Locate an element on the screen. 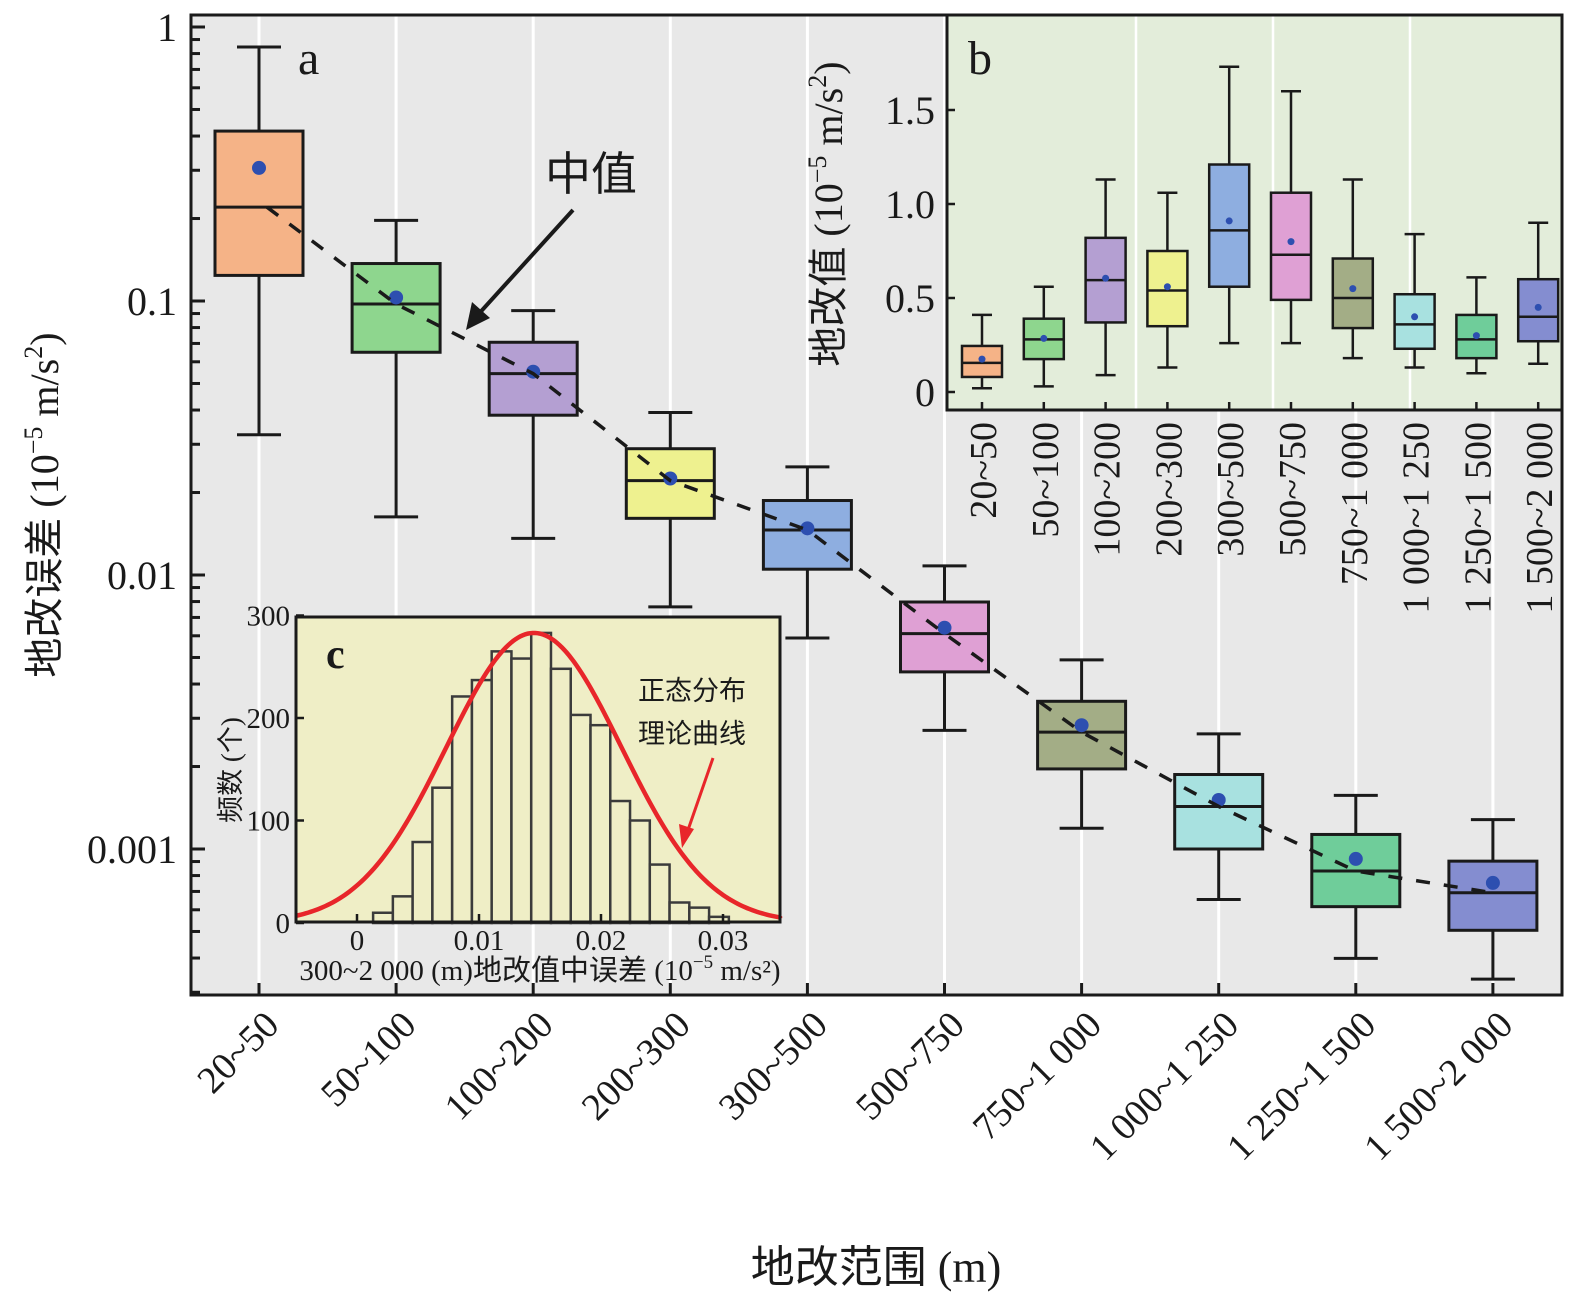 The height and width of the screenshot is (1300, 1575). y-tick-label-a: 0.1 is located at coordinates (152, 301).